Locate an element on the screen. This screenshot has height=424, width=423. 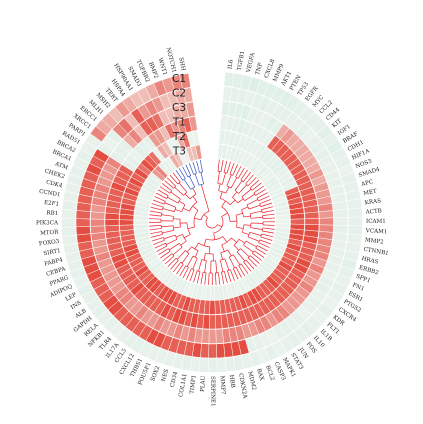
gene-label: TGFB1 is located at coordinates (241, 61).